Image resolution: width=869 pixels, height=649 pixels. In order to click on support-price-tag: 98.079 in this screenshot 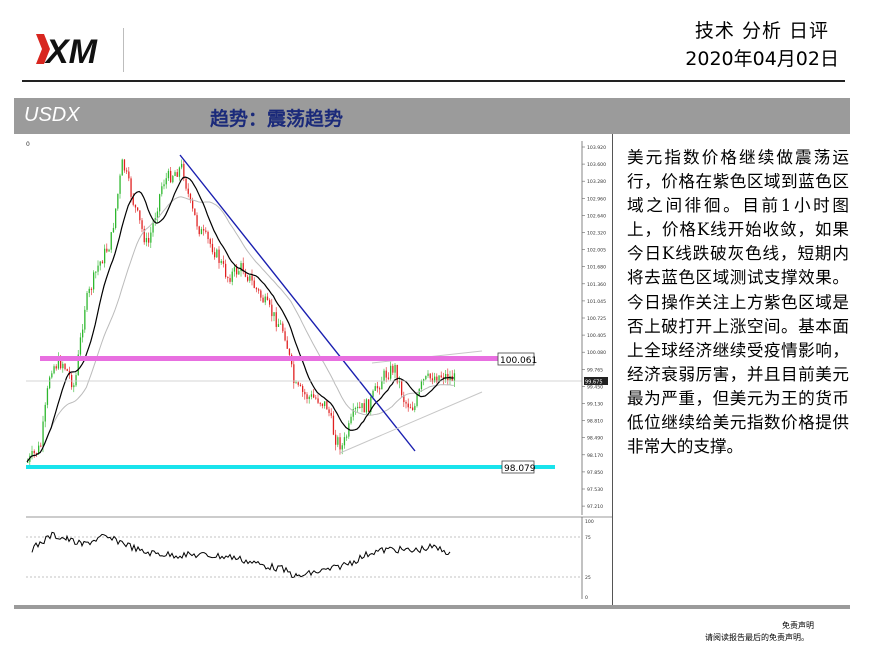, I will do `click(518, 467)`.